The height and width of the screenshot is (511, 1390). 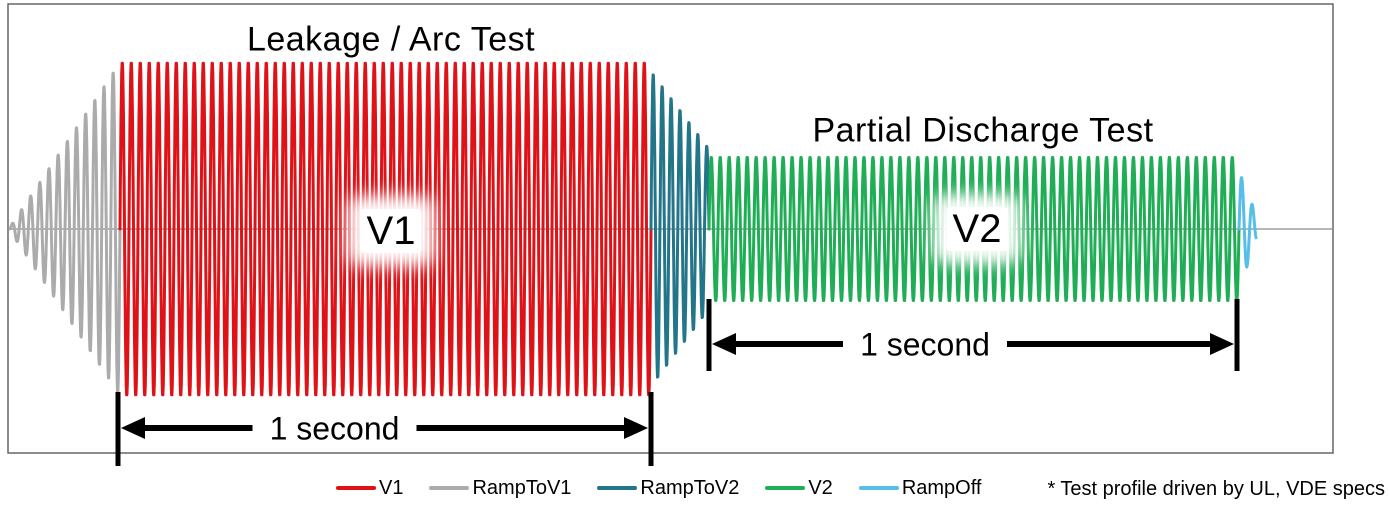 What do you see at coordinates (878, 488) in the screenshot?
I see `legend-line-rampoff` at bounding box center [878, 488].